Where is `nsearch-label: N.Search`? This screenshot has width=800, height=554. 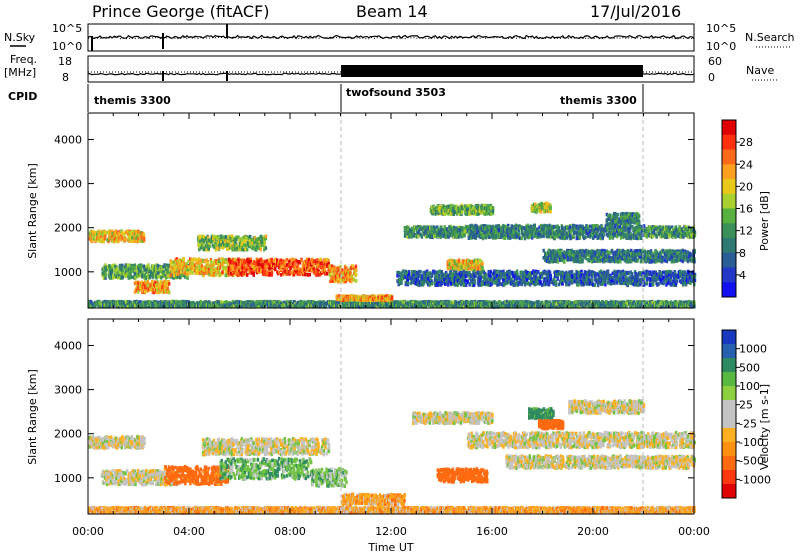
nsearch-label: N.Search is located at coordinates (770, 37).